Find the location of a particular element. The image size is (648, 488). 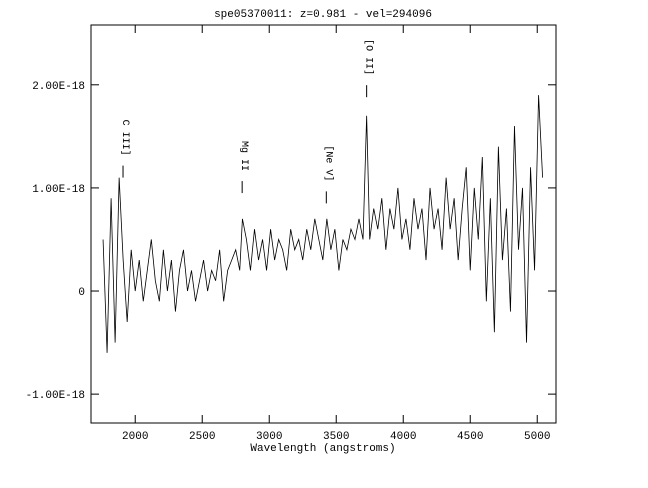

y-tick-label: -1.00E-18 is located at coordinates (55, 396).